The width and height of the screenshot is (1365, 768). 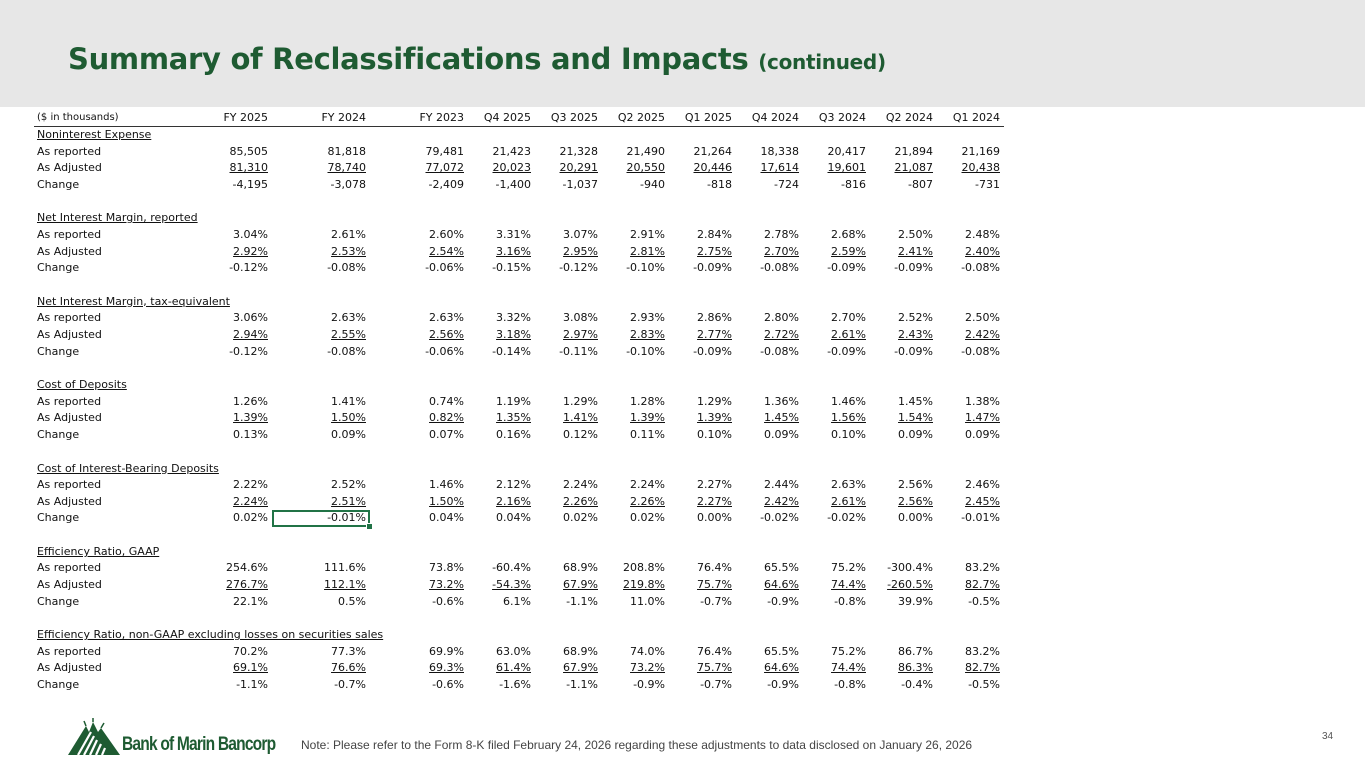 What do you see at coordinates (321, 668) in the screenshot?
I see `table-cell: 76.6%` at bounding box center [321, 668].